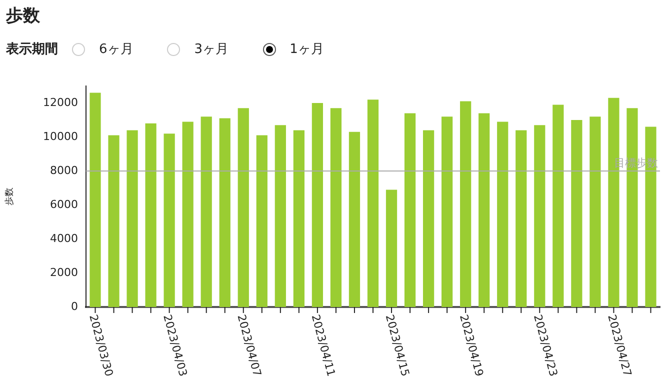  Describe the element at coordinates (211, 49) in the screenshot. I see `text: 3ヶ月` at that location.